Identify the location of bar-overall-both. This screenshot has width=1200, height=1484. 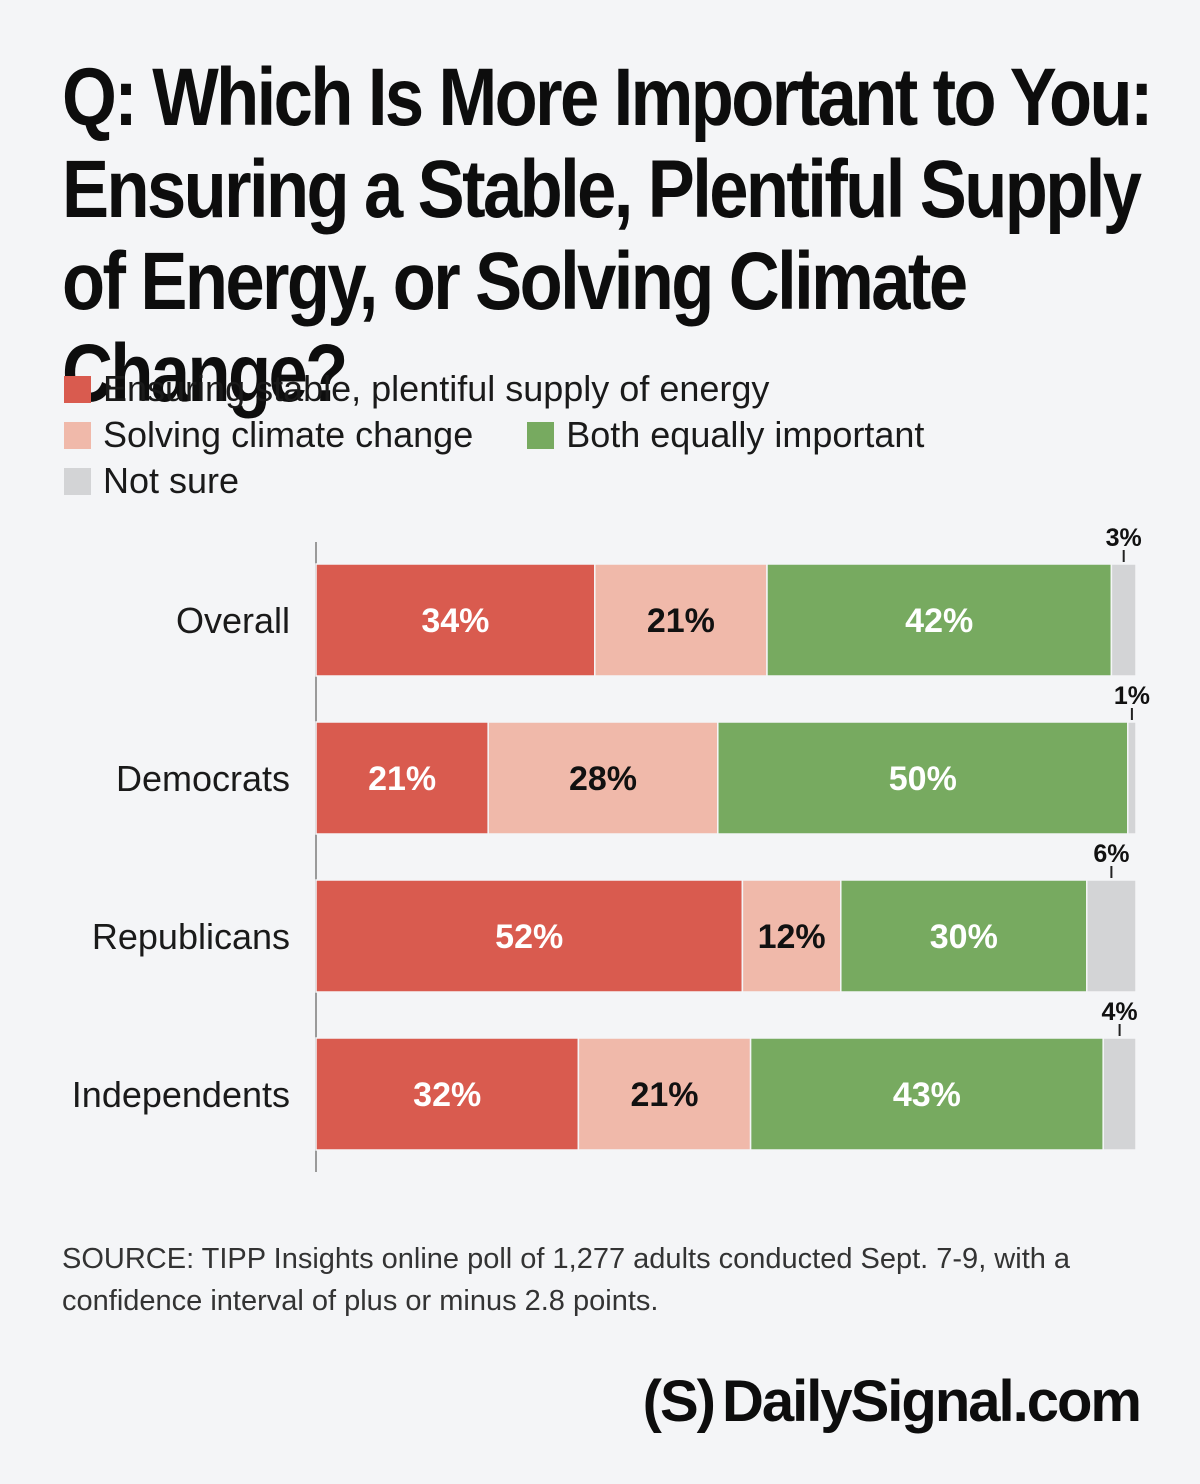
(939, 620).